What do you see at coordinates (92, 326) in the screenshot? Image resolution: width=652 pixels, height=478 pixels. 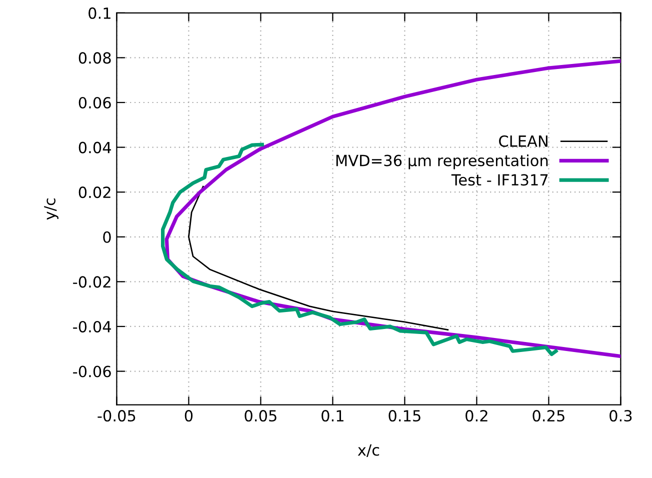 I see `y-tick-label: -0.04` at bounding box center [92, 326].